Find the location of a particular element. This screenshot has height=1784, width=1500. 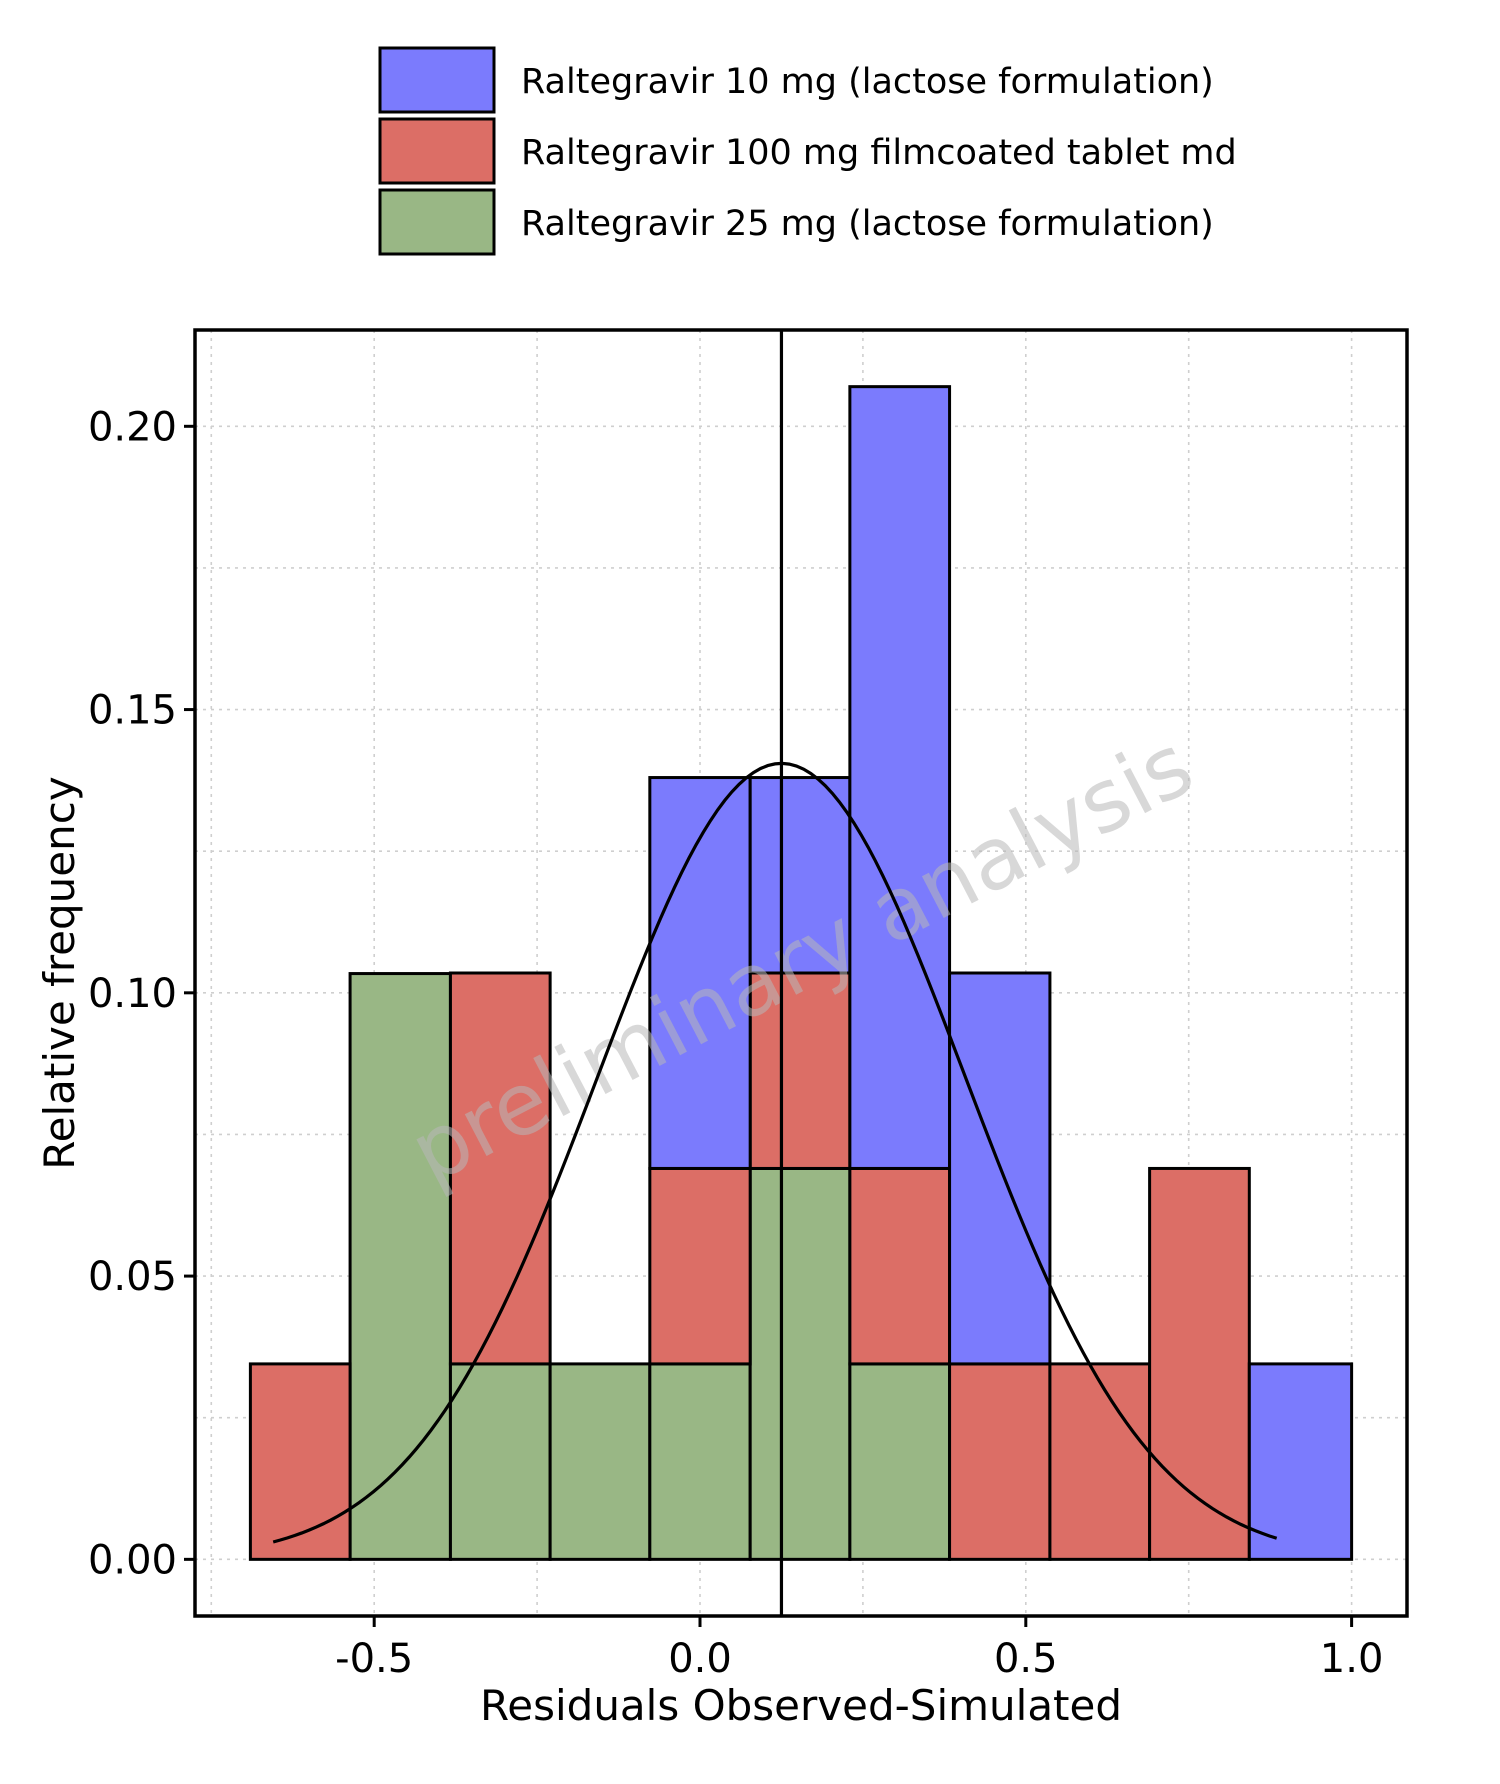

y-tick-label: 0.20 is located at coordinates (132, 427).